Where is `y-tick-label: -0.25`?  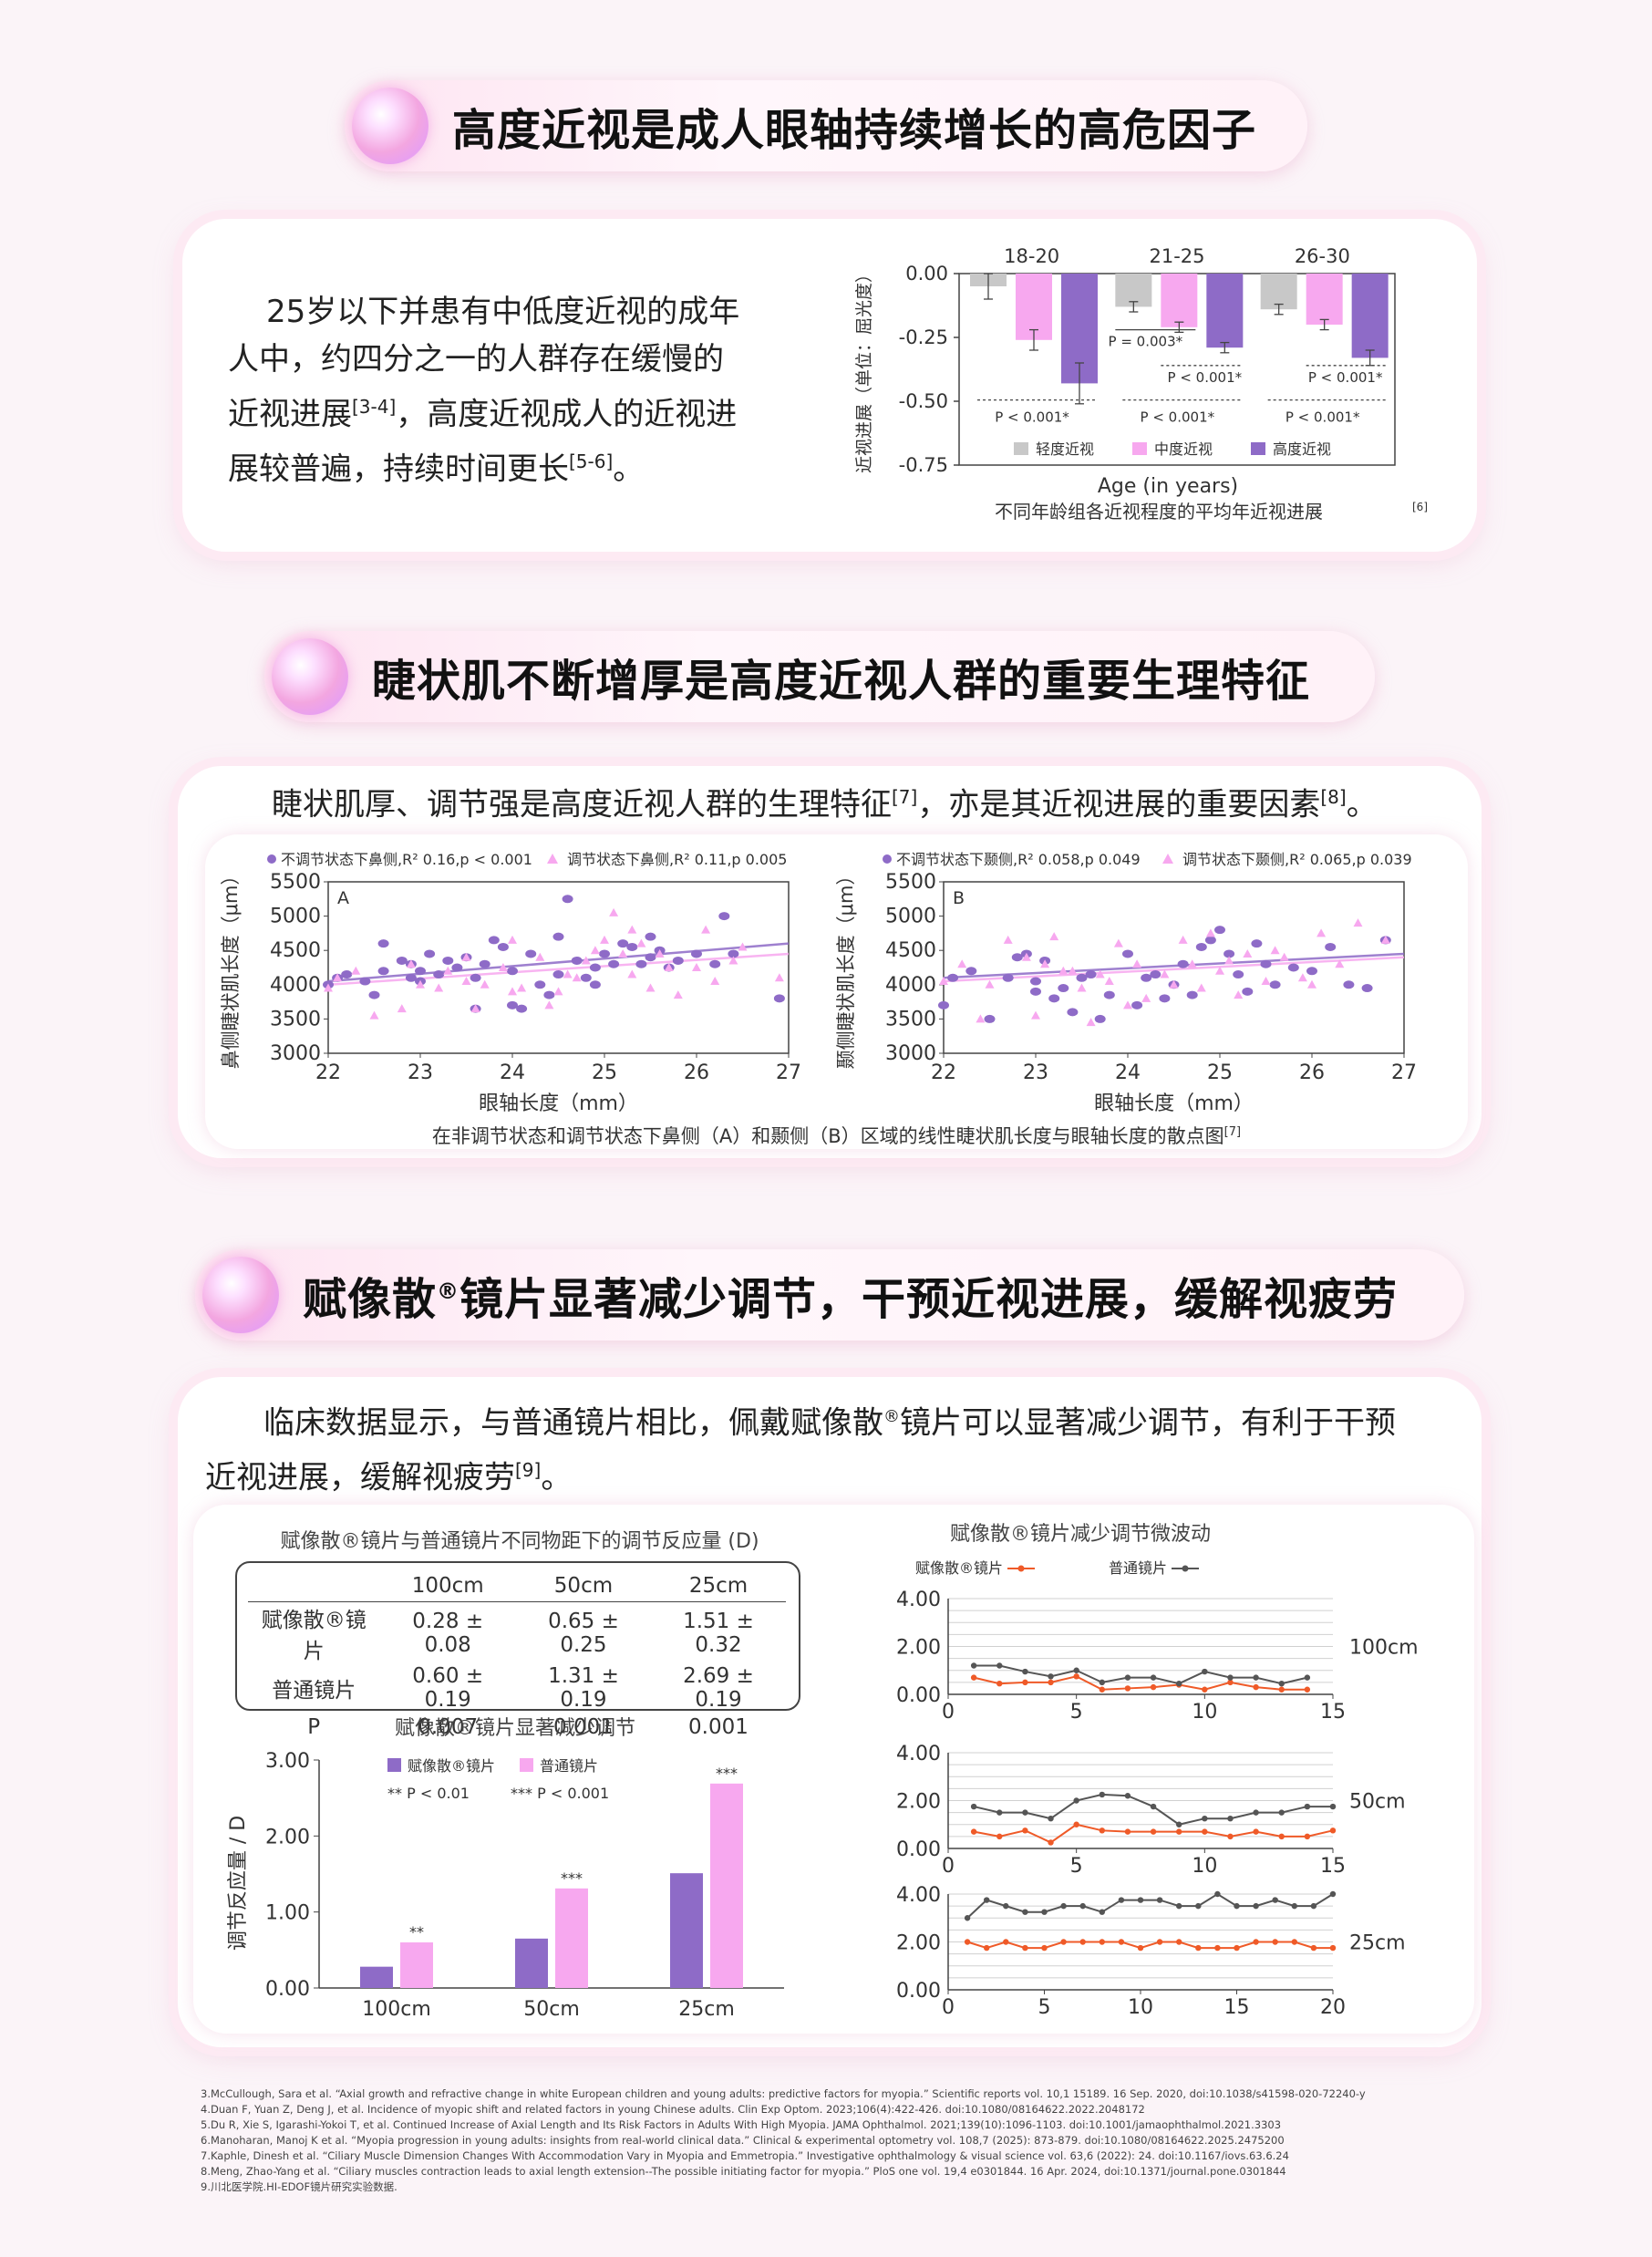
y-tick-label: -0.25 is located at coordinates (923, 337).